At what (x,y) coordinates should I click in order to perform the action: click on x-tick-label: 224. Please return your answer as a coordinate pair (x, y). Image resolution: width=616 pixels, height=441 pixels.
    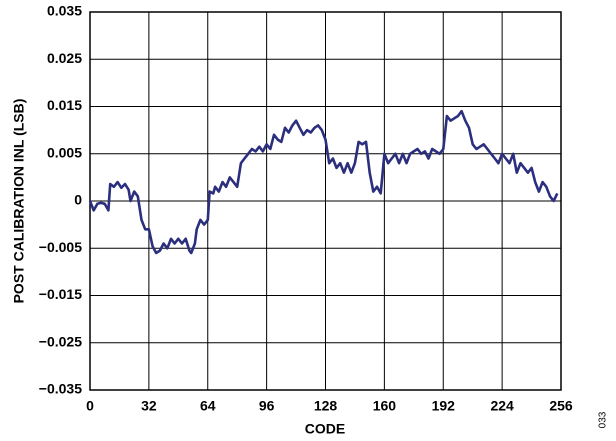
    Looking at the image, I should click on (502, 406).